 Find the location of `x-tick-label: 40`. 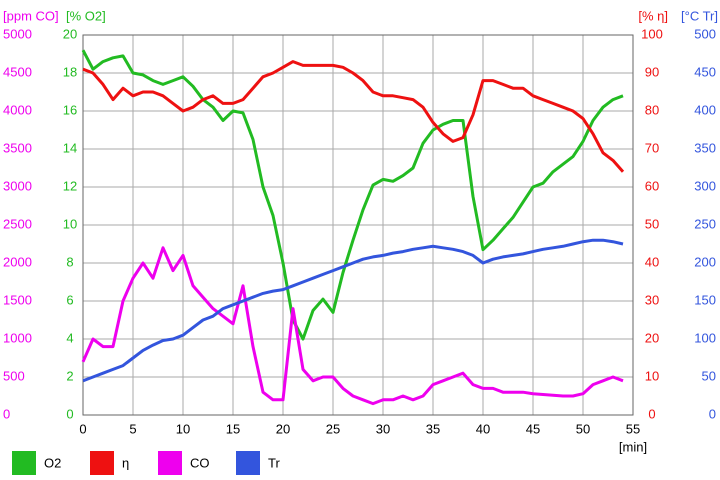

x-tick-label: 40 is located at coordinates (483, 428).